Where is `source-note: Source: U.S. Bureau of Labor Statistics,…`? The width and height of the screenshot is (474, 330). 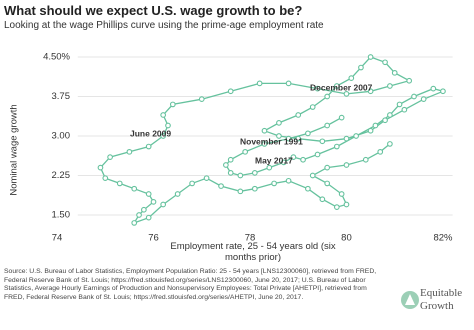
source-note: Source: U.S. Bureau of Labor Statistics,… is located at coordinates (190, 284).